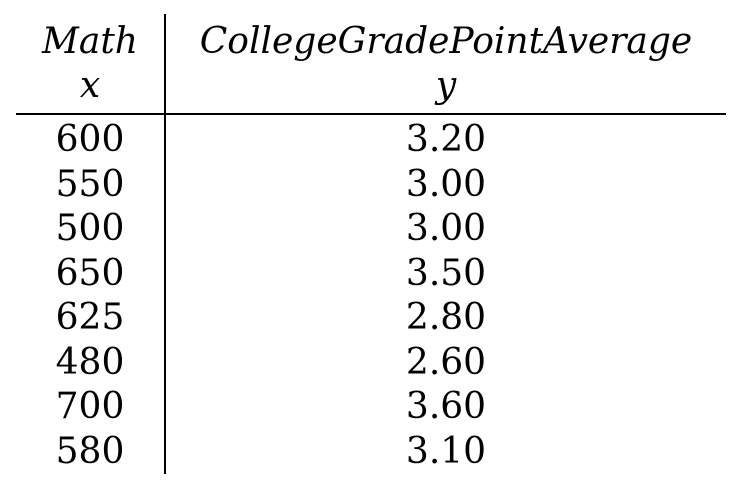 This screenshot has height=491, width=744. What do you see at coordinates (90, 228) in the screenshot?
I see `cell-x: 500` at bounding box center [90, 228].